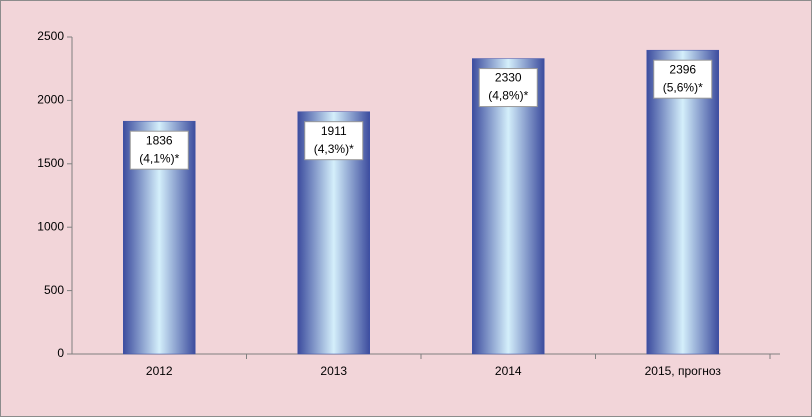  I want to click on value-label: 1911, so click(334, 131).